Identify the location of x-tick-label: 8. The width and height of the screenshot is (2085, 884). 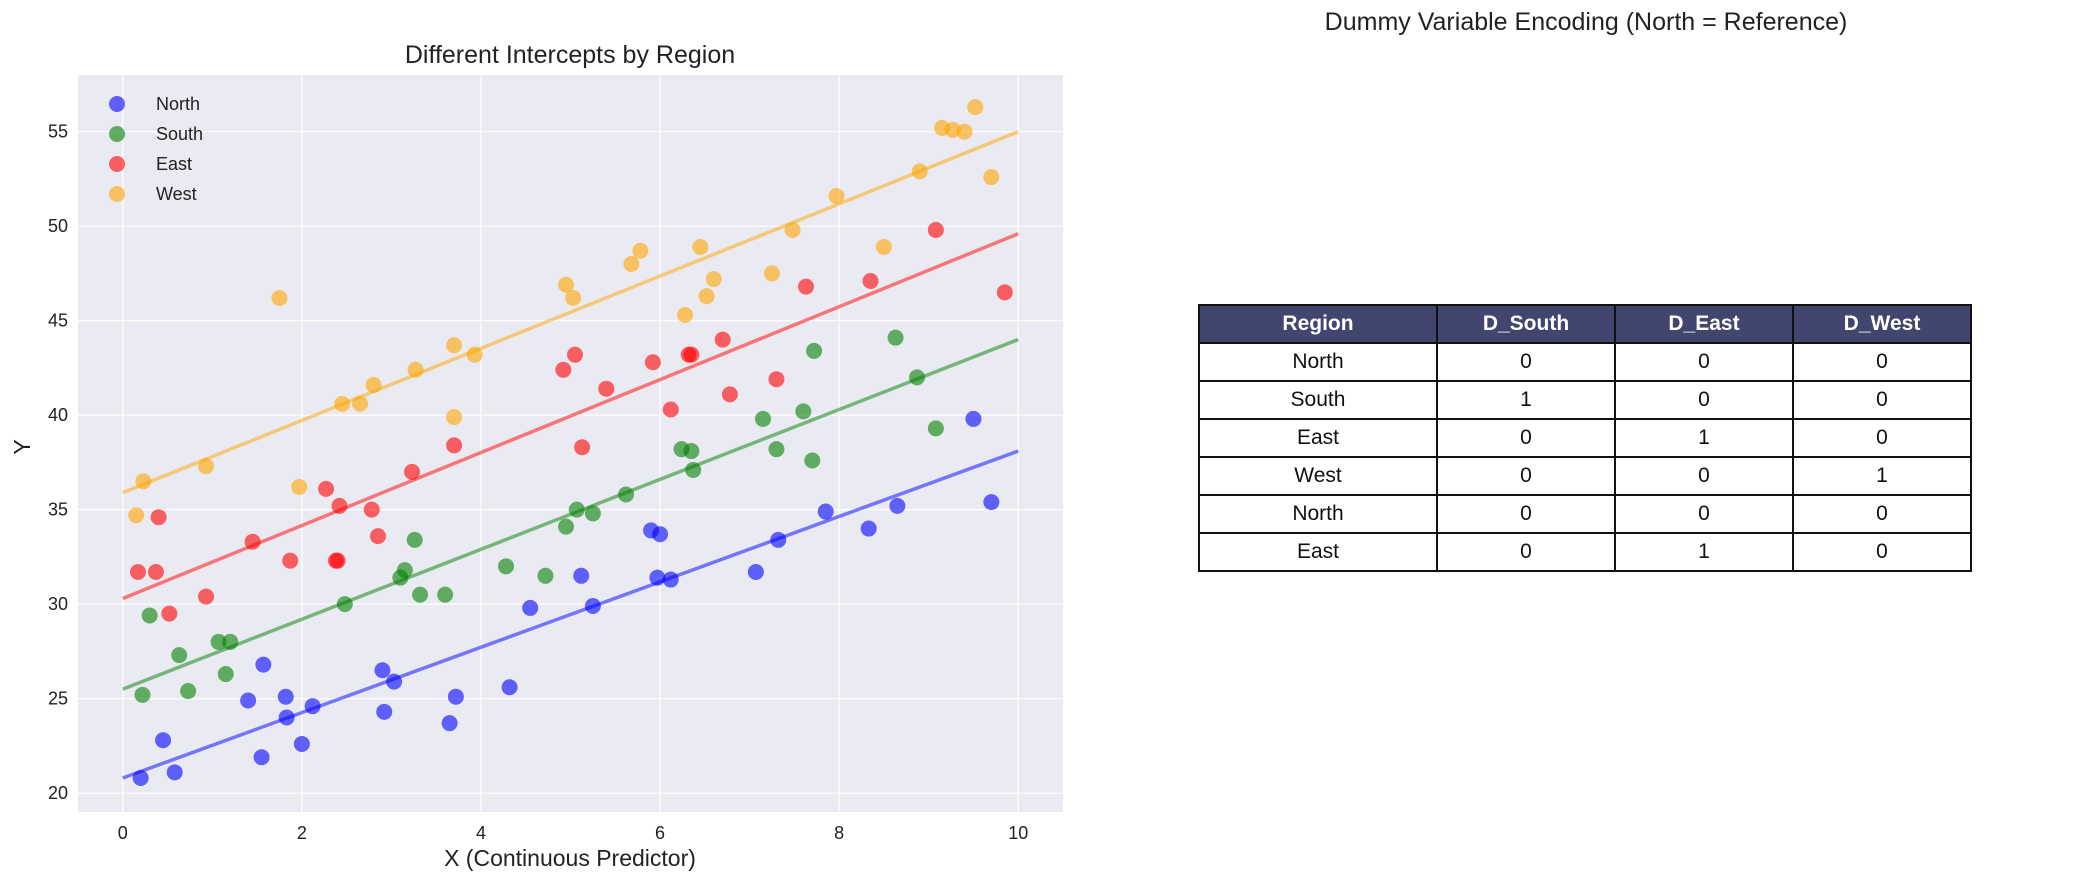
(839, 833).